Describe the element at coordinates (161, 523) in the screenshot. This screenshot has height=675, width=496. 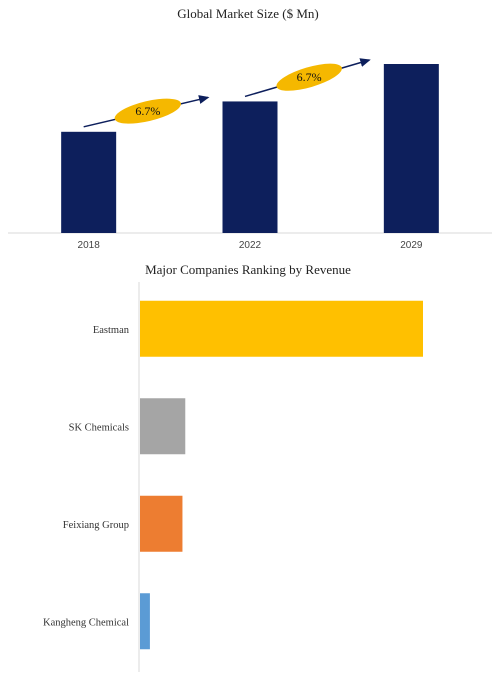
I see `bar-feixiang-group` at that location.